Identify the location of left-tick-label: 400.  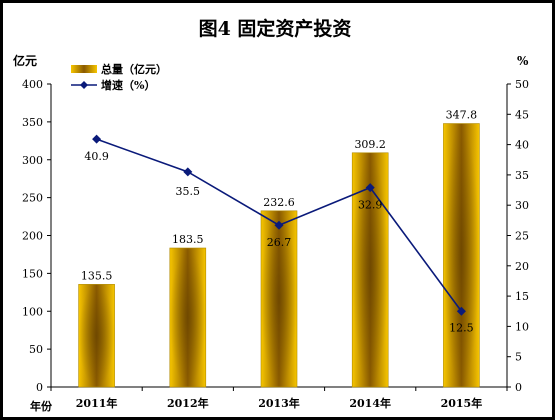
(32, 84).